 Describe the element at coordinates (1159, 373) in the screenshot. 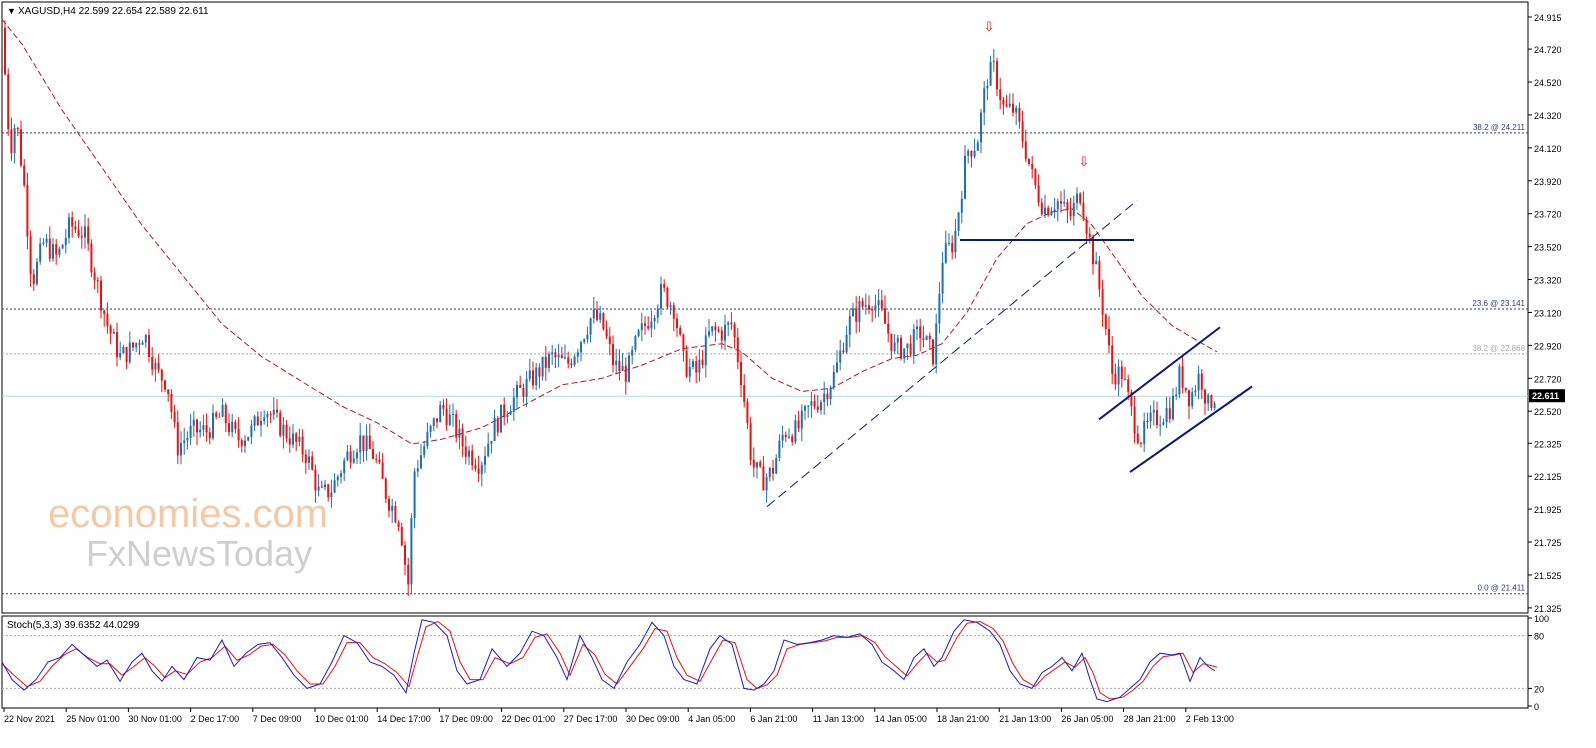

I see `channel-line` at that location.